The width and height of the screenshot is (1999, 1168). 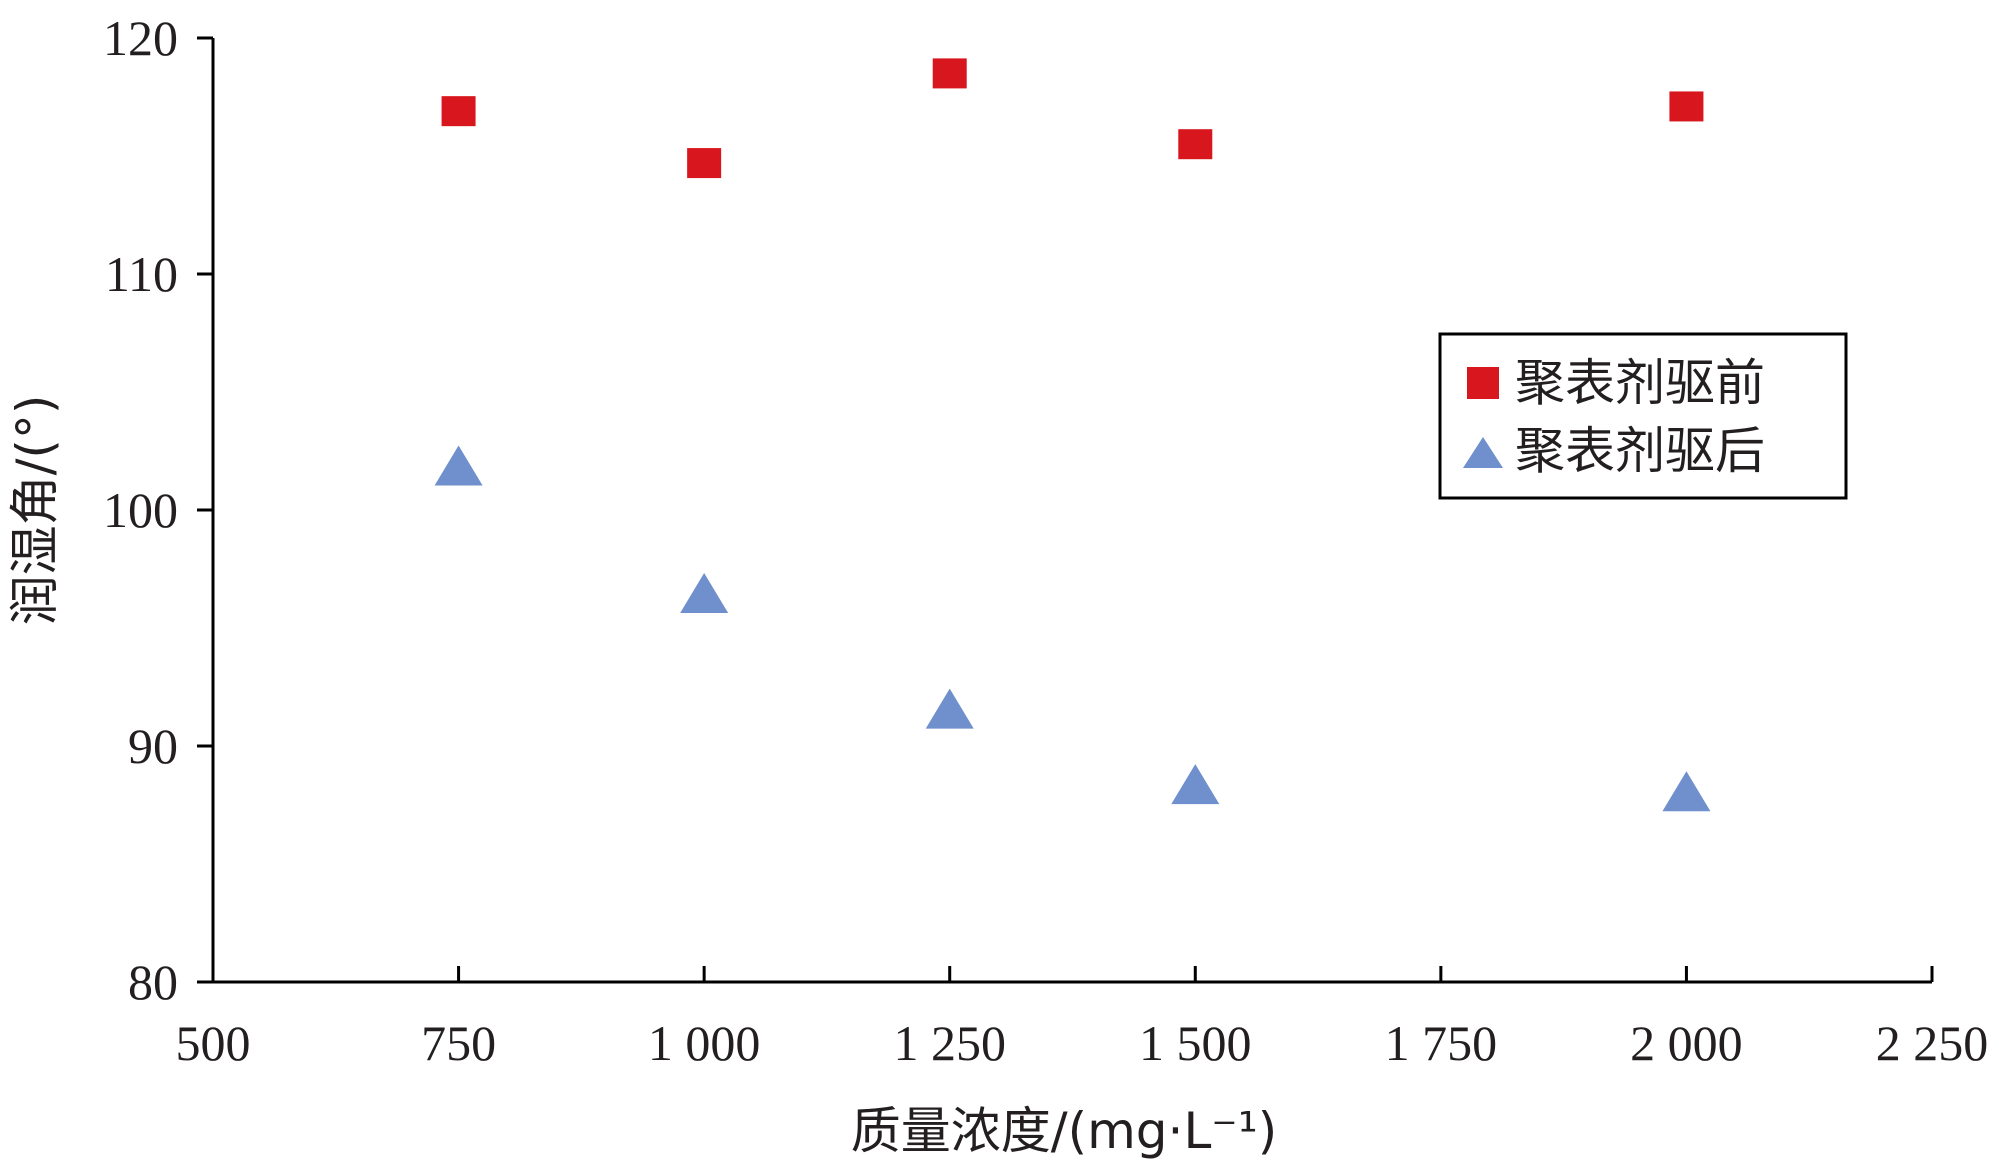 I want to click on x-tick-label: 2 000, so click(x=1686, y=1043).